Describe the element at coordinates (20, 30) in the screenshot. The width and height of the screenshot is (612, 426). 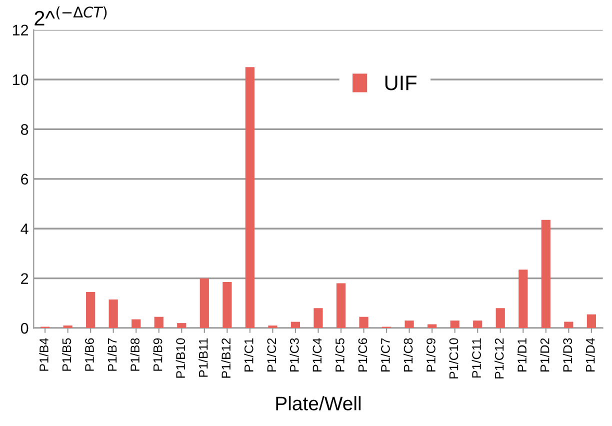
I see `y-tick-label: 12` at that location.